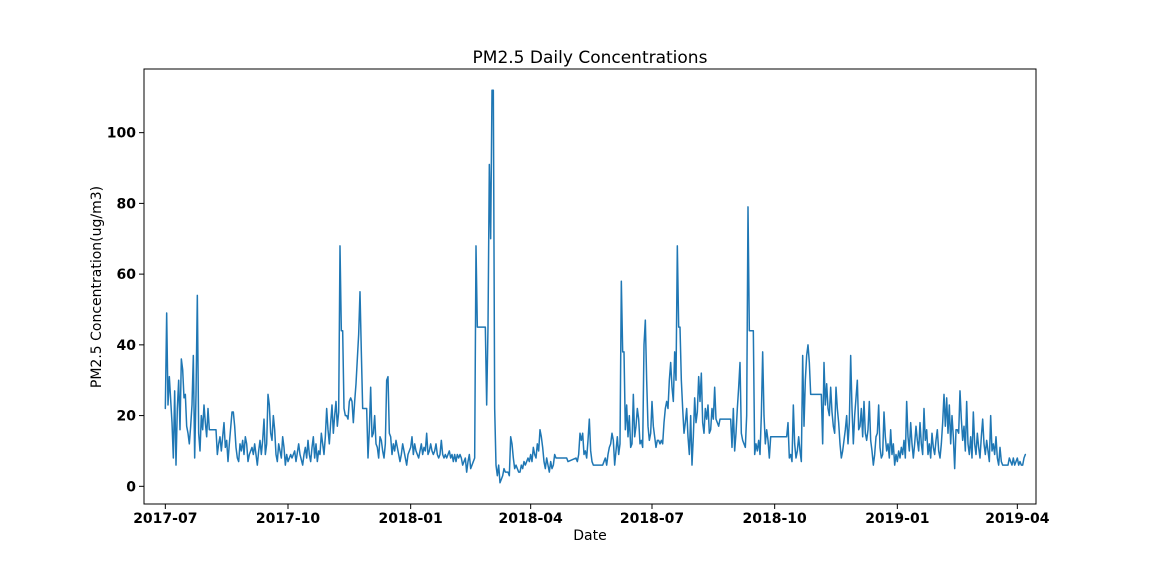  What do you see at coordinates (589, 536) in the screenshot?
I see `x-axis-label: Date` at bounding box center [589, 536].